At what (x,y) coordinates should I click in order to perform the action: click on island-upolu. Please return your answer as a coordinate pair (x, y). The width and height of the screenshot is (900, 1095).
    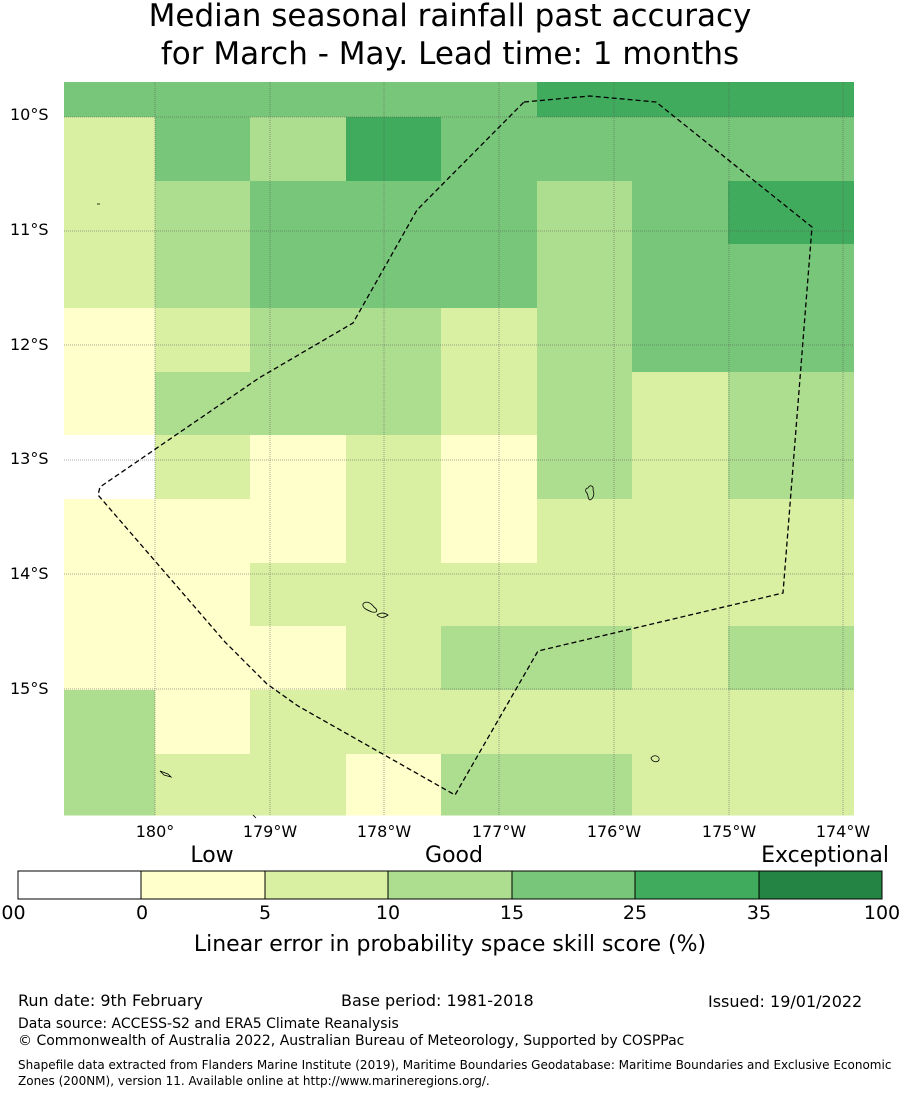
    Looking at the image, I should click on (382, 615).